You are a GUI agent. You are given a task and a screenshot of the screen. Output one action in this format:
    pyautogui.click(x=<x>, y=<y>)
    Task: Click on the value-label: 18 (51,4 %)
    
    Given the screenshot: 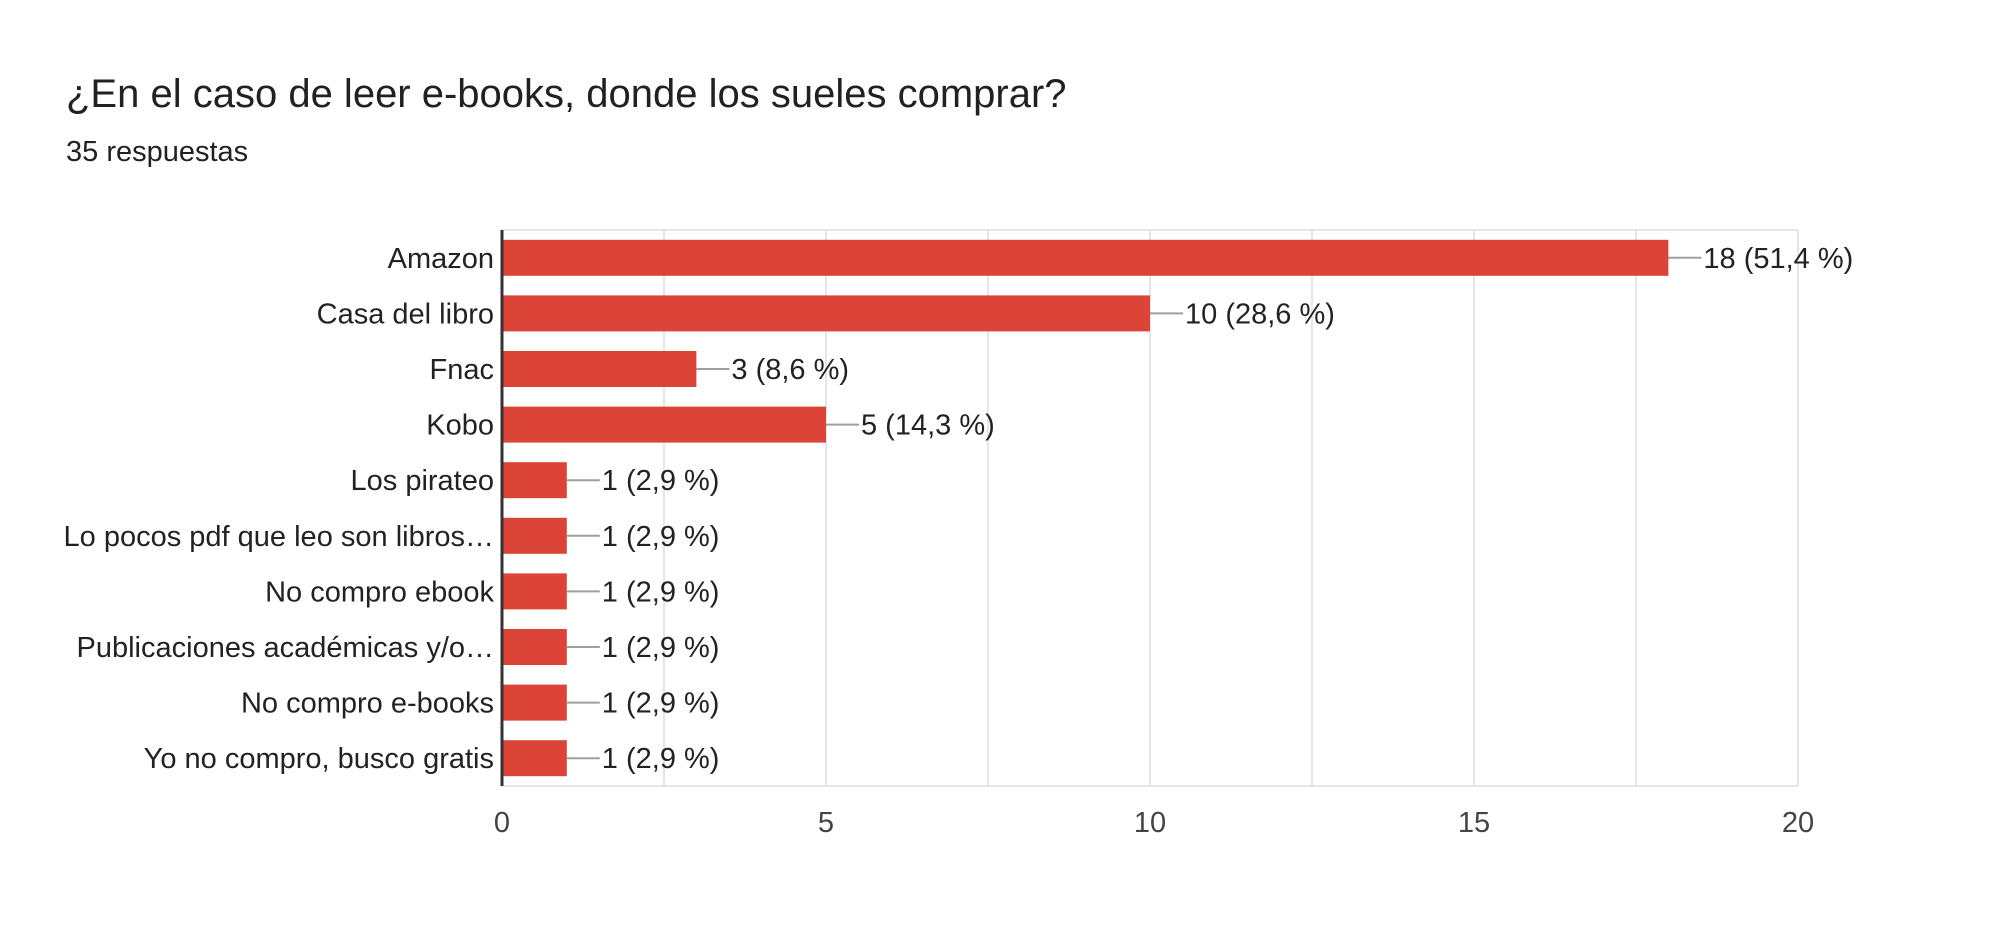 What is the action you would take?
    pyautogui.click(x=1778, y=259)
    